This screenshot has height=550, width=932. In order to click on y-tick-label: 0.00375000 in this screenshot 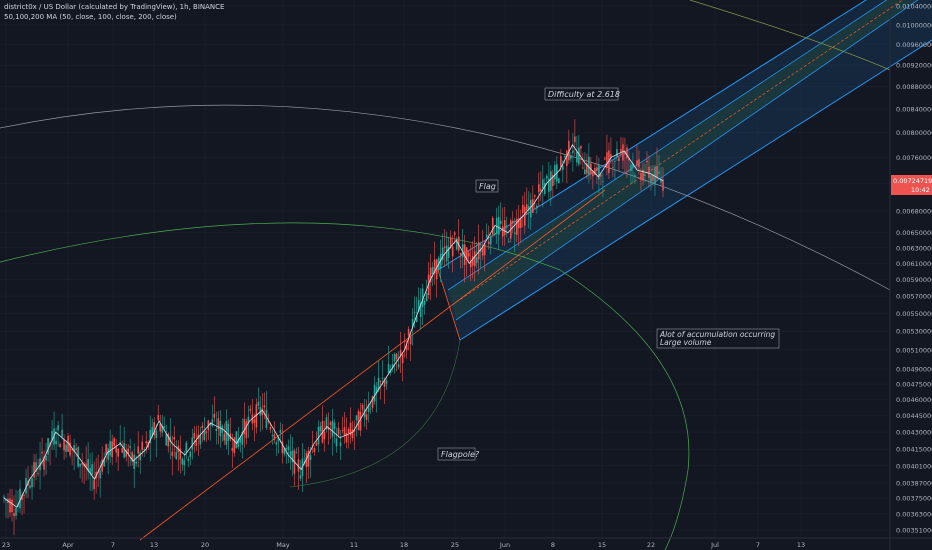, I will do `click(914, 499)`.